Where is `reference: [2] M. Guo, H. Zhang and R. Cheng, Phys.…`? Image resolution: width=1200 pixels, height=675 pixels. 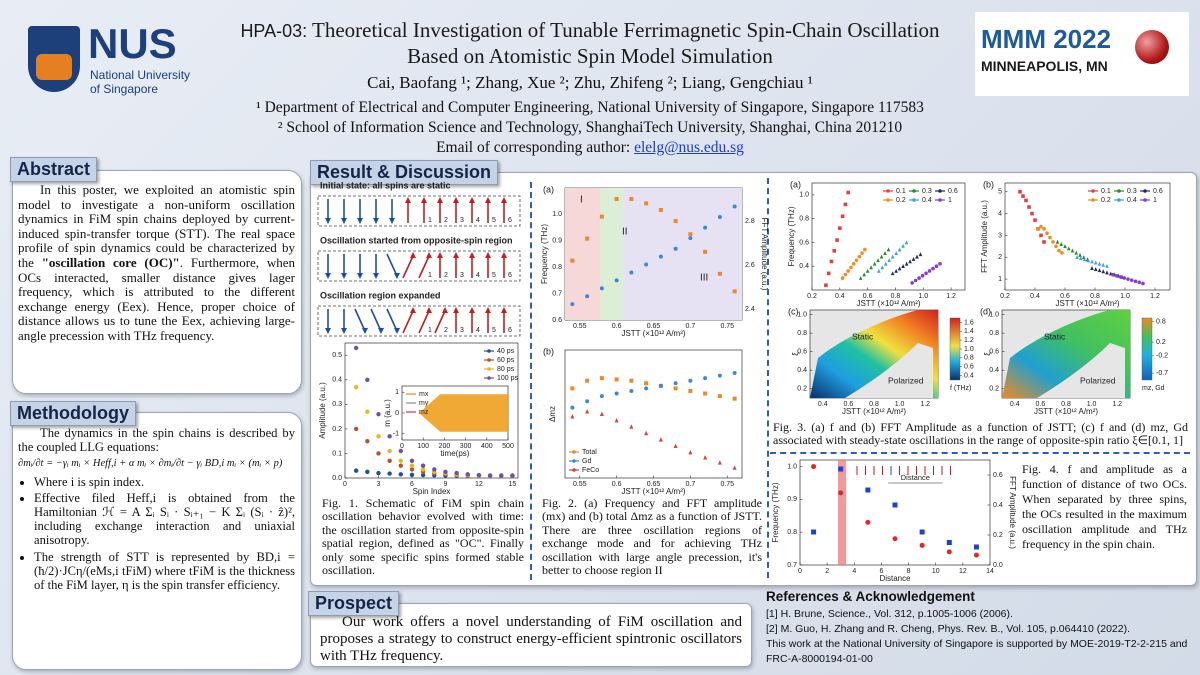
reference: [2] M. Guo, H. Zhang and R. Cheng, Phys.… is located at coordinates (948, 629).